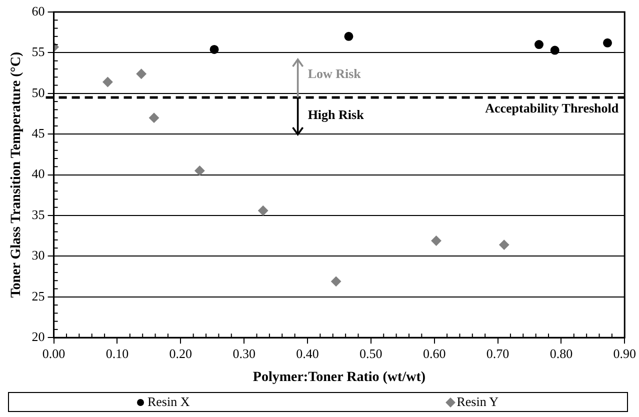 The width and height of the screenshot is (639, 417). Describe the element at coordinates (307, 353) in the screenshot. I see `x-tick-label: 0.40` at that location.